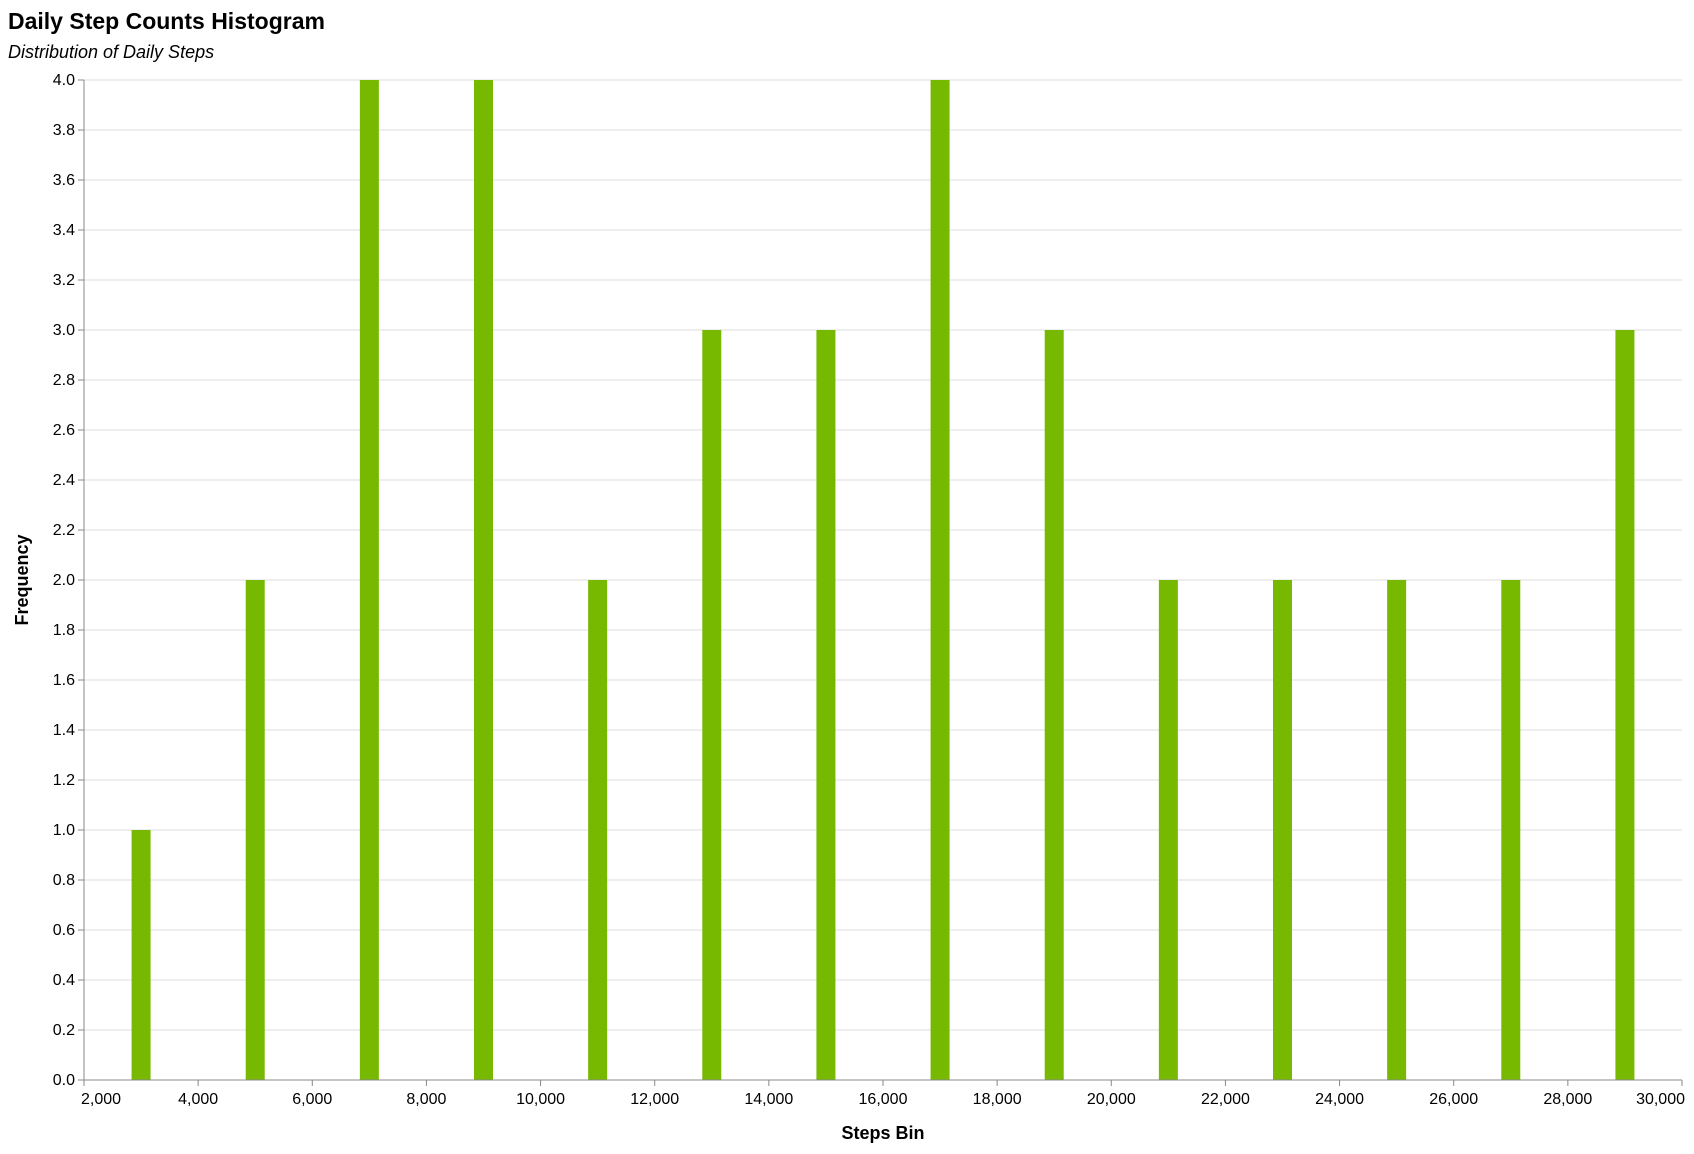 The width and height of the screenshot is (1694, 1154). What do you see at coordinates (882, 1133) in the screenshot?
I see `x-axis-title: Steps Bin` at bounding box center [882, 1133].